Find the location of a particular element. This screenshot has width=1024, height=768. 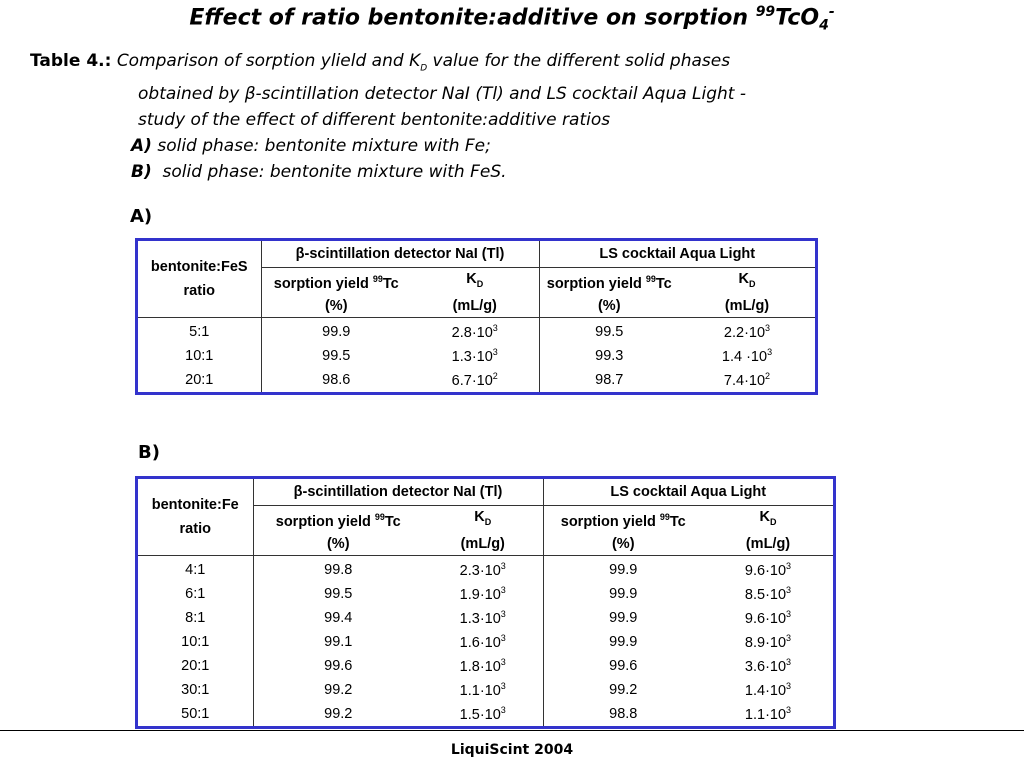

table-row: 6:1 99.5 1.9·103 99.9 8.5·103 is located at coordinates (485, 593).